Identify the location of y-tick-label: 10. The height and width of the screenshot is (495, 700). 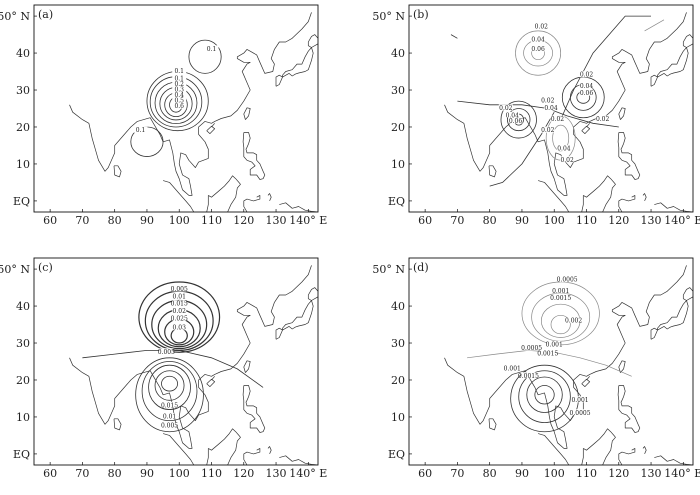
(398, 164).